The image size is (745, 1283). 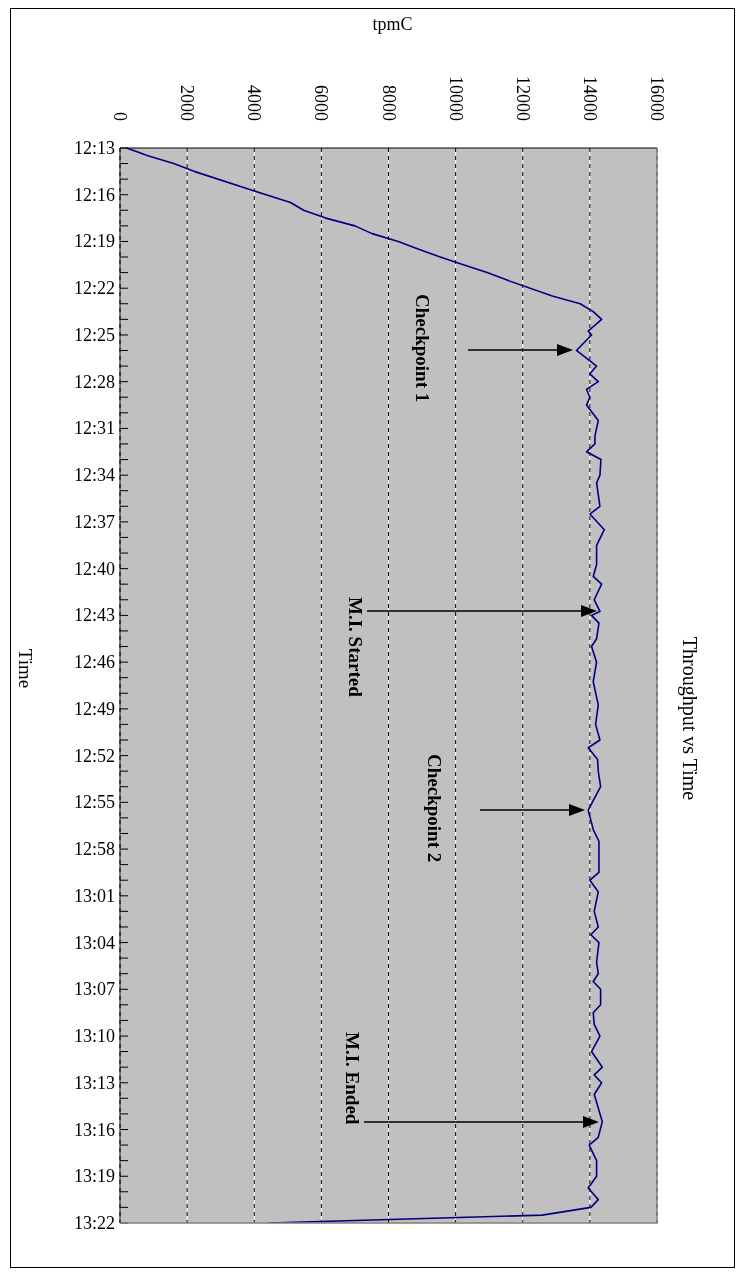 I want to click on y-tick-label: 12:43, so click(x=94, y=615).